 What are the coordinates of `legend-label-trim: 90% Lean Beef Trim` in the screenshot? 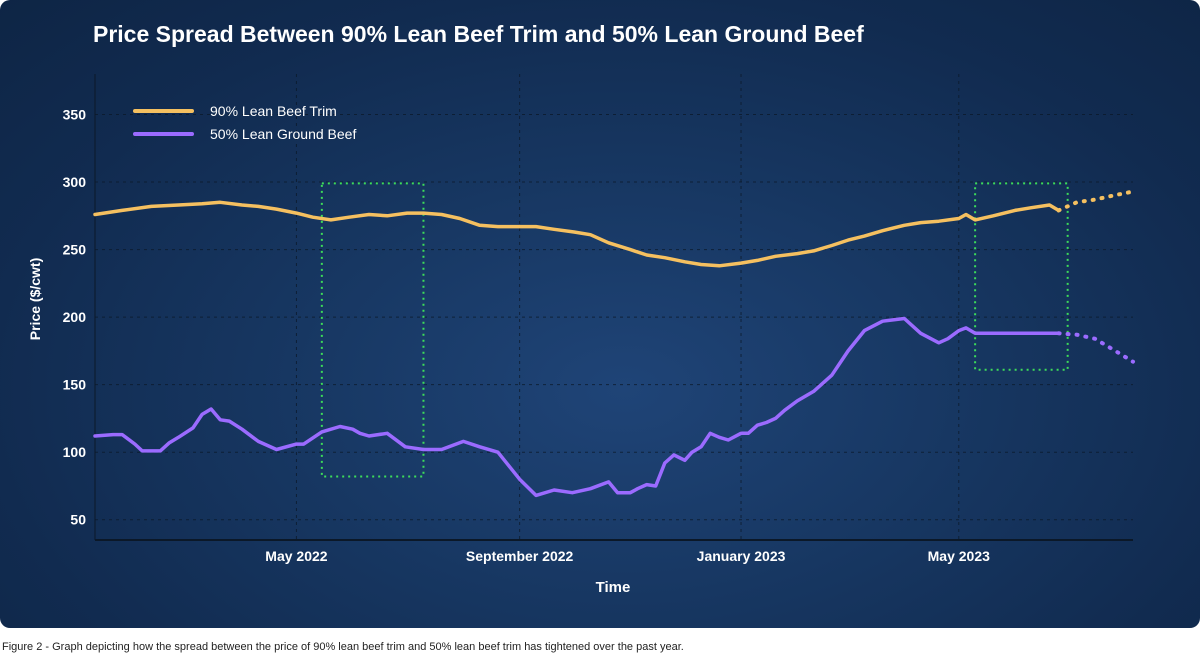 It's located at (273, 111).